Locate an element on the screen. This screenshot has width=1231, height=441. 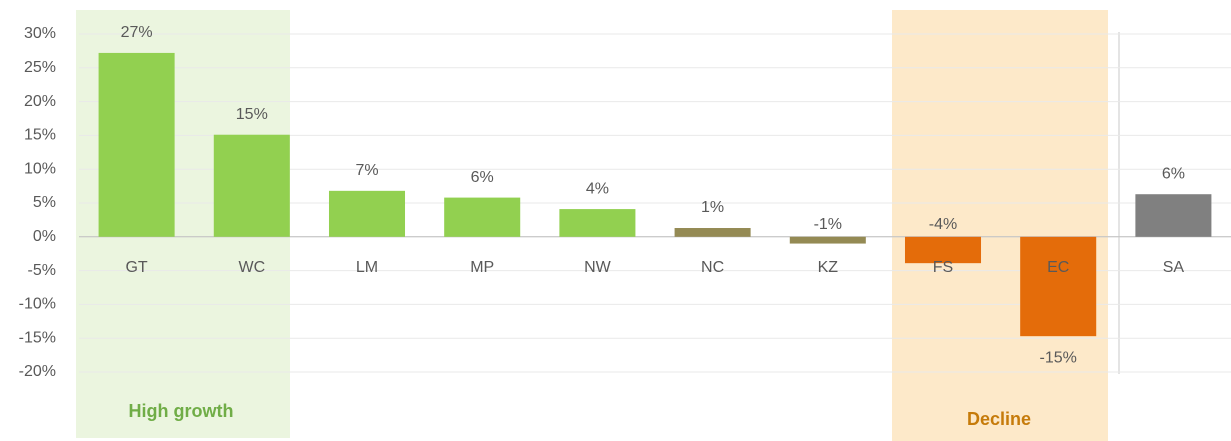
value-label: -4% is located at coordinates (943, 224).